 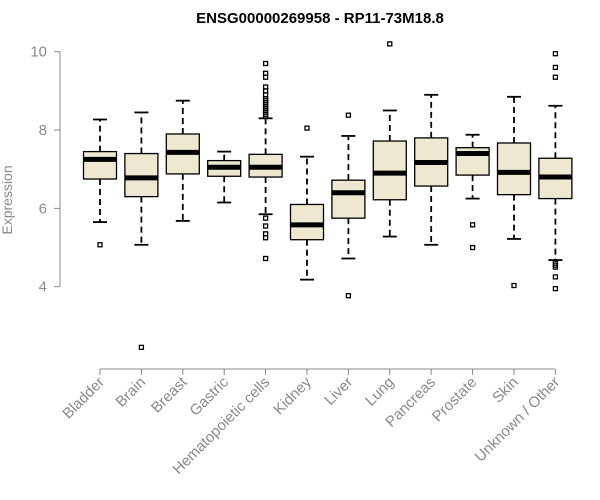 What do you see at coordinates (7, 199) in the screenshot?
I see `y-axis-label: Expression` at bounding box center [7, 199].